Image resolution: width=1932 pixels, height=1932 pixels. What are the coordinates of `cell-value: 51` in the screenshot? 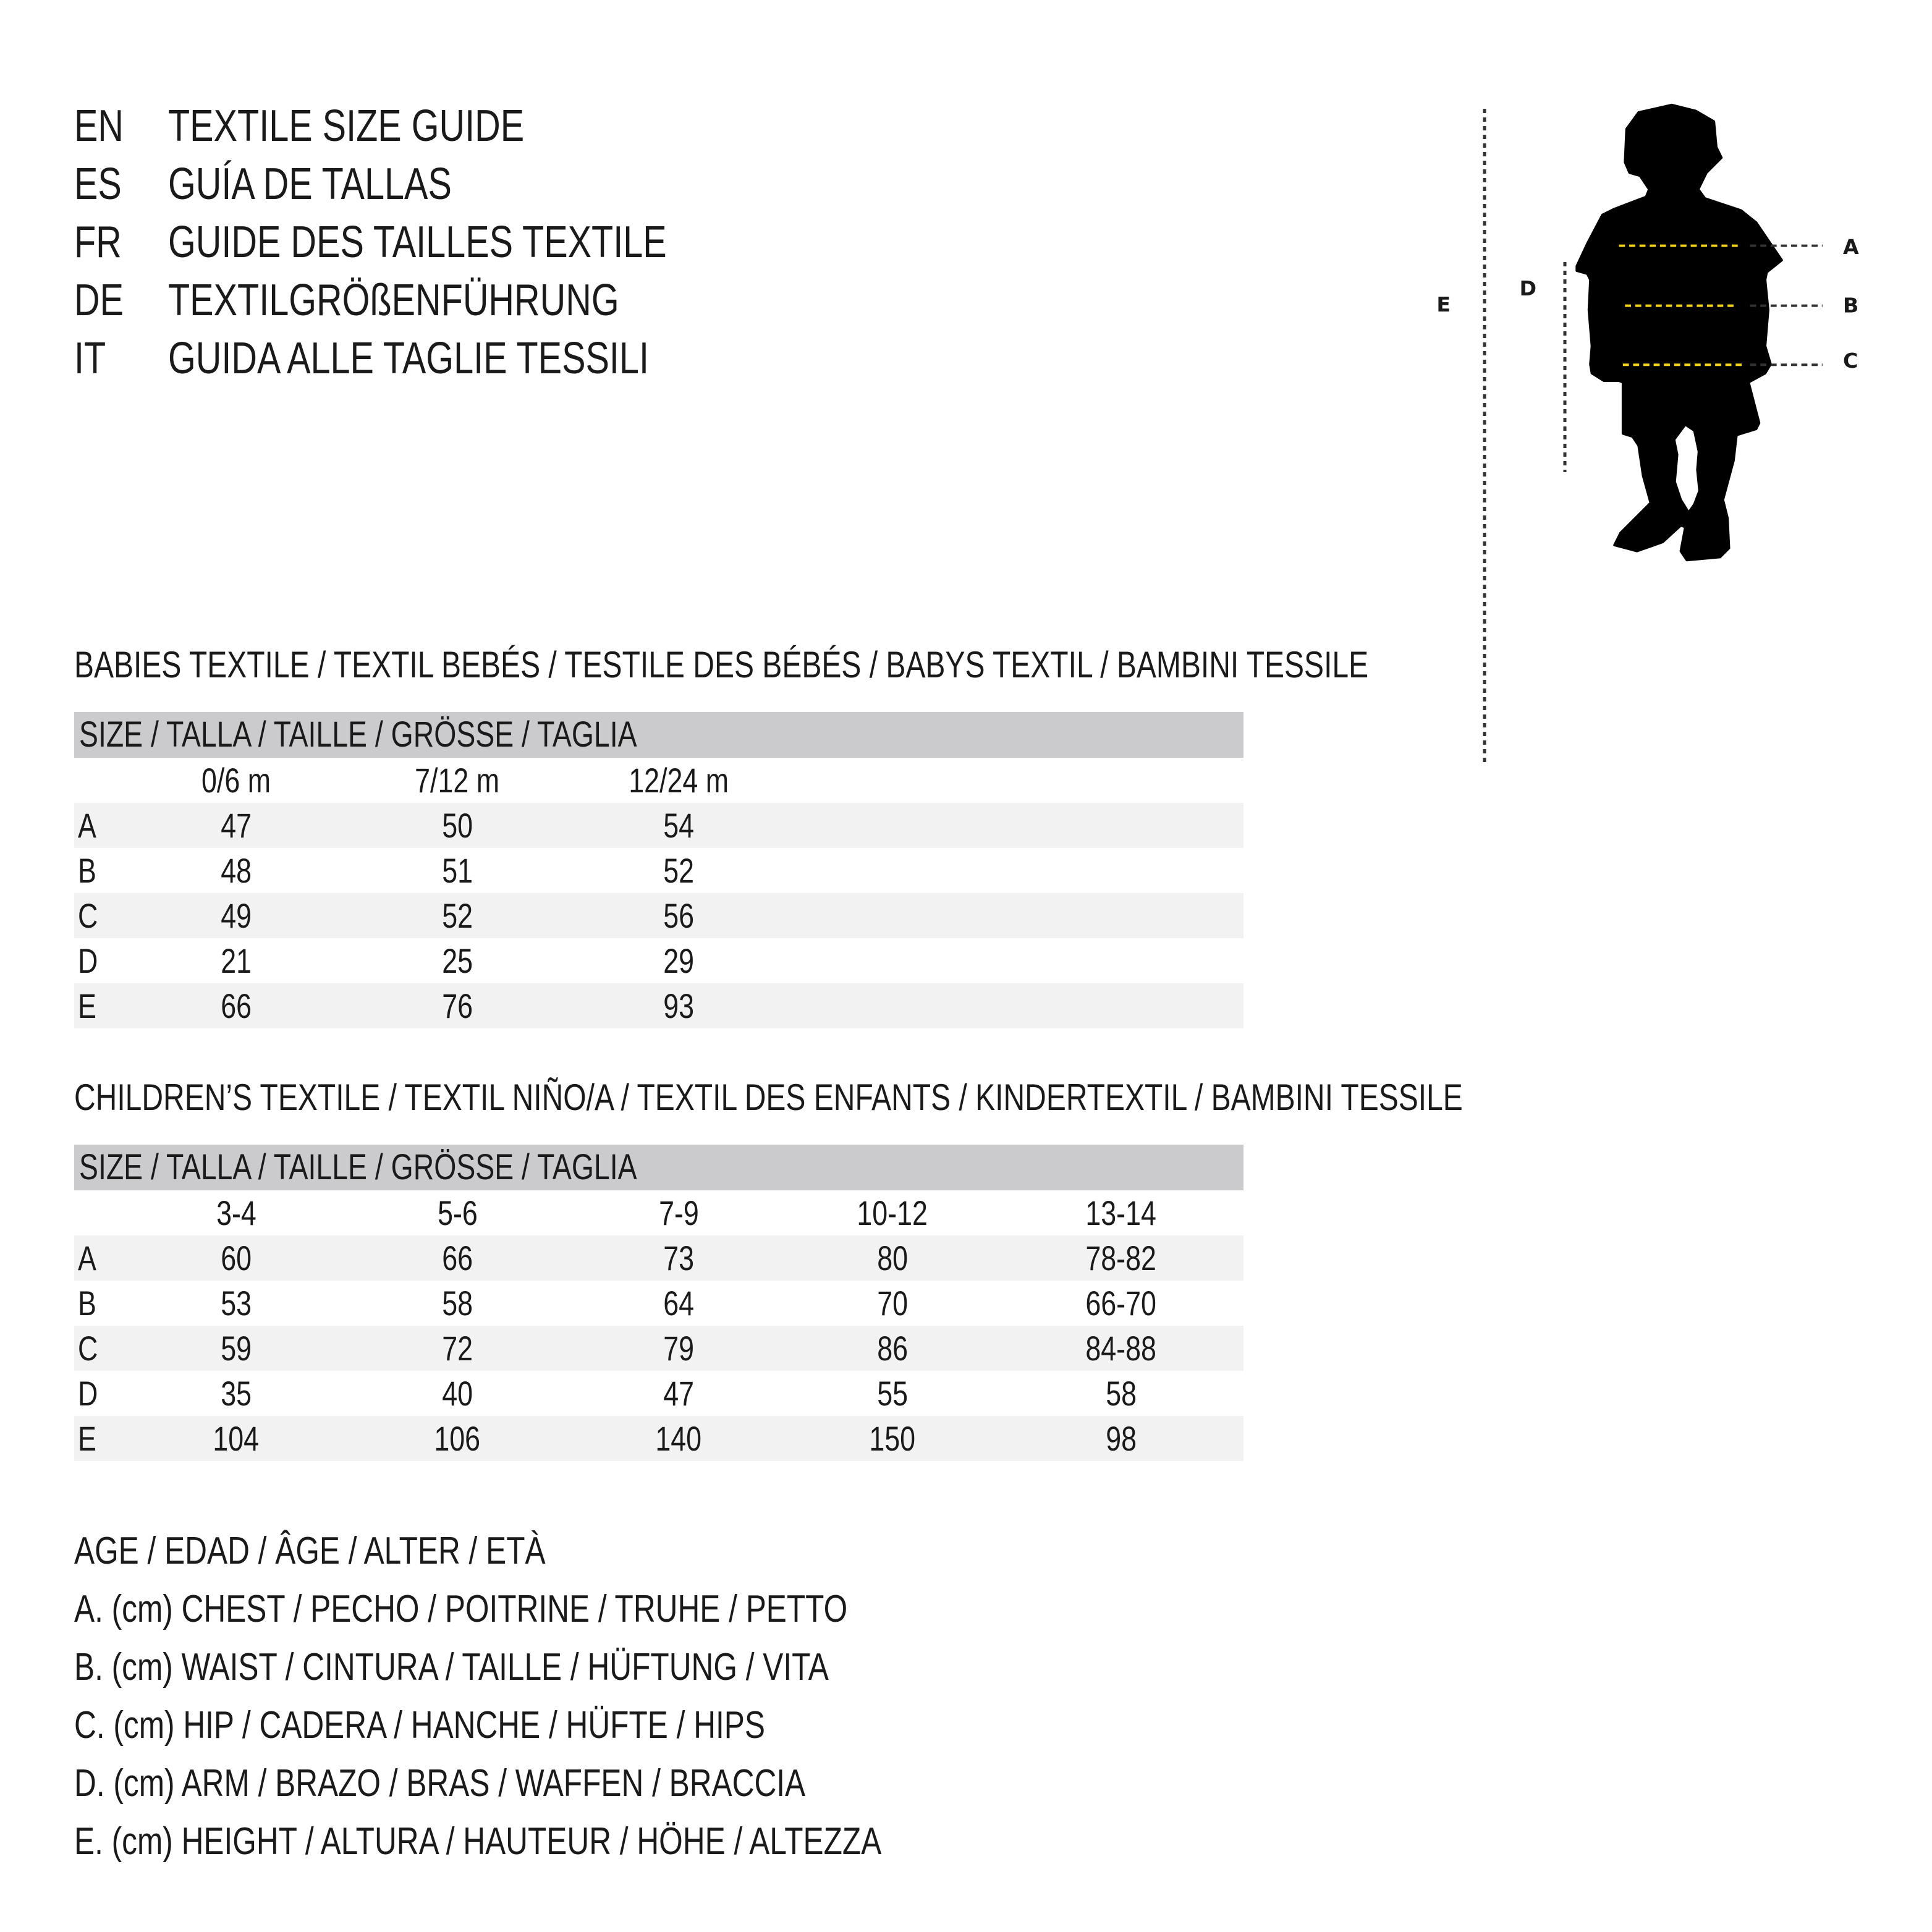 It's located at (457, 870).